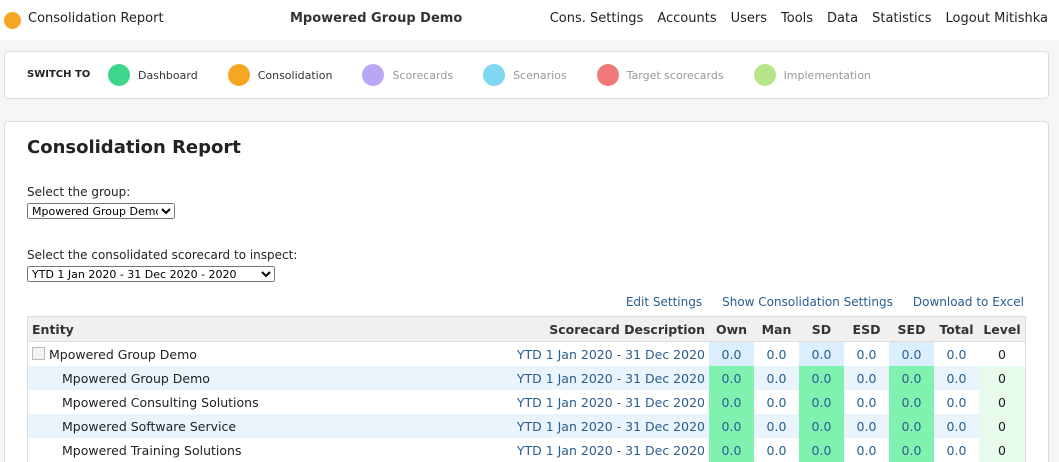 This screenshot has height=462, width=1059. I want to click on nav-link: Tools, so click(797, 18).